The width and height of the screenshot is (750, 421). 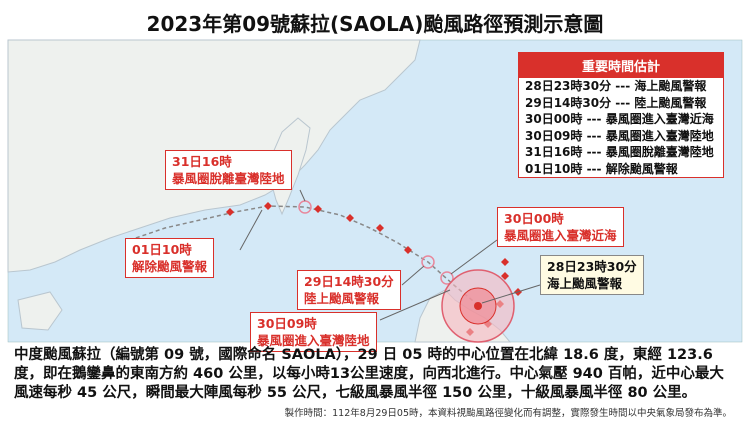 What do you see at coordinates (349, 281) in the screenshot?
I see `callout-time: 29日14時30分` at bounding box center [349, 281].